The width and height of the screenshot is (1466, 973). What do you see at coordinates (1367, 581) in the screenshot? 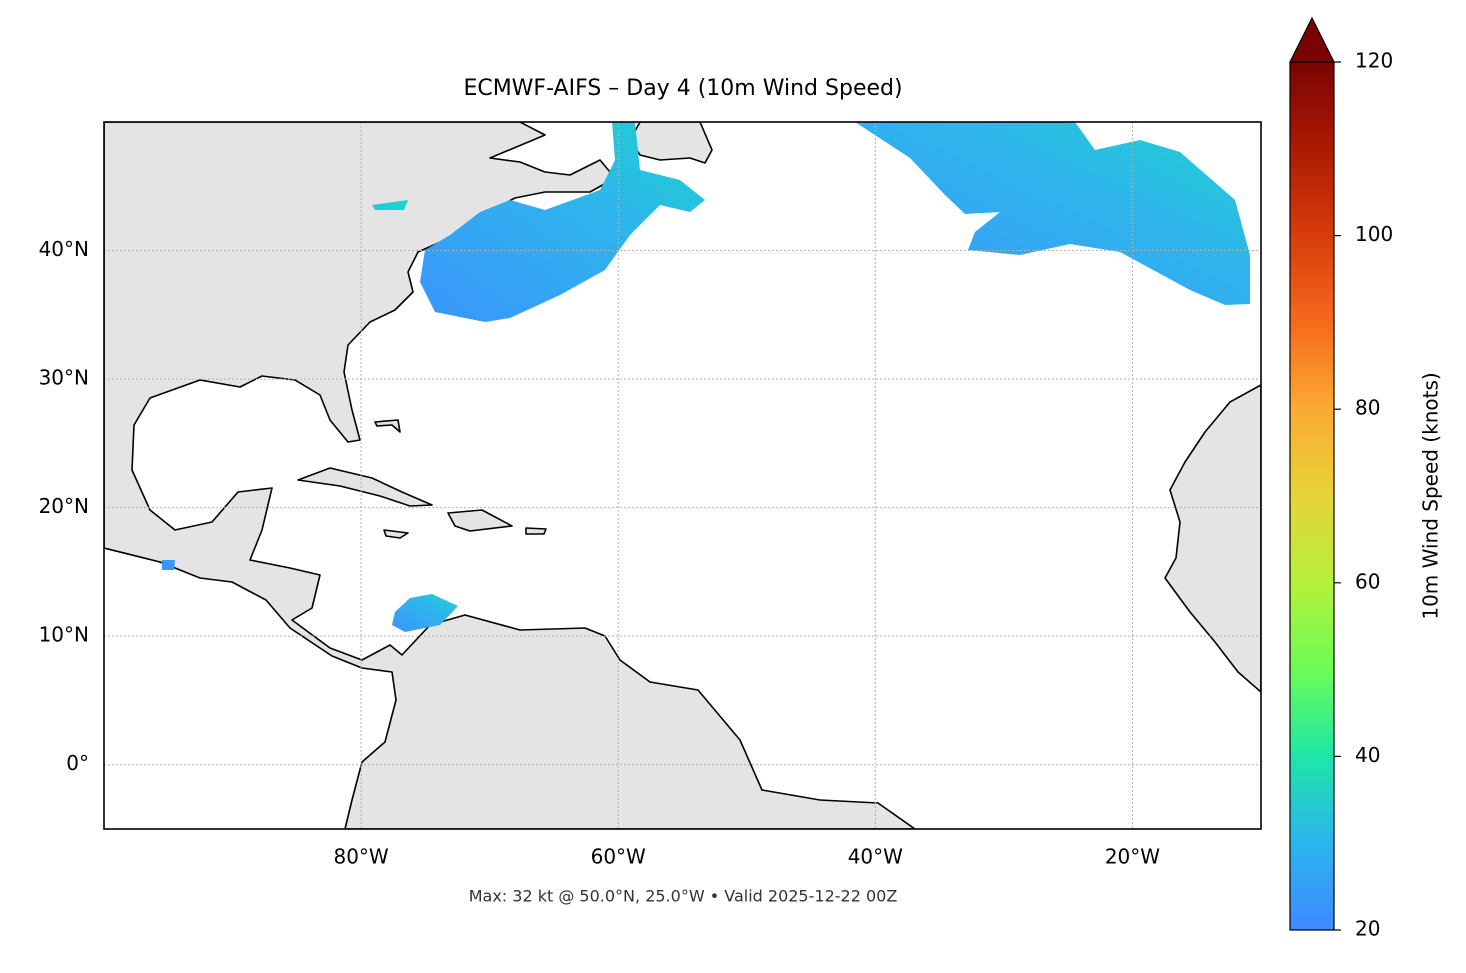
I see `colorbar-tick-label: 60` at bounding box center [1367, 581].